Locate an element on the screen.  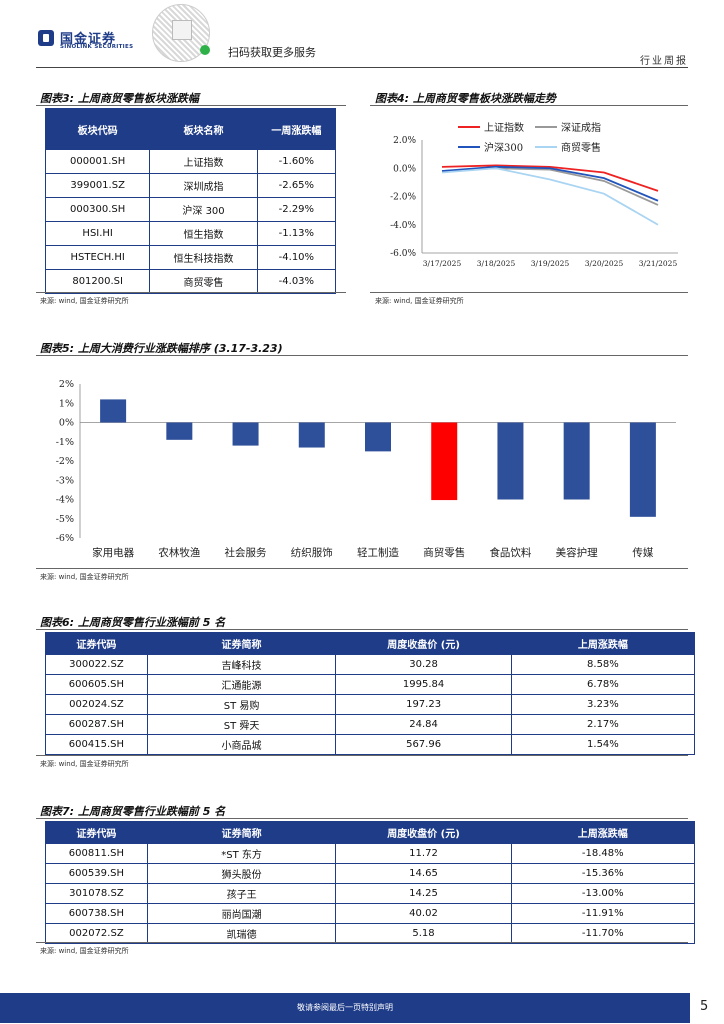
table-row: 000300.SH 沪深 300 -2.29% is located at coordinates (190, 209).